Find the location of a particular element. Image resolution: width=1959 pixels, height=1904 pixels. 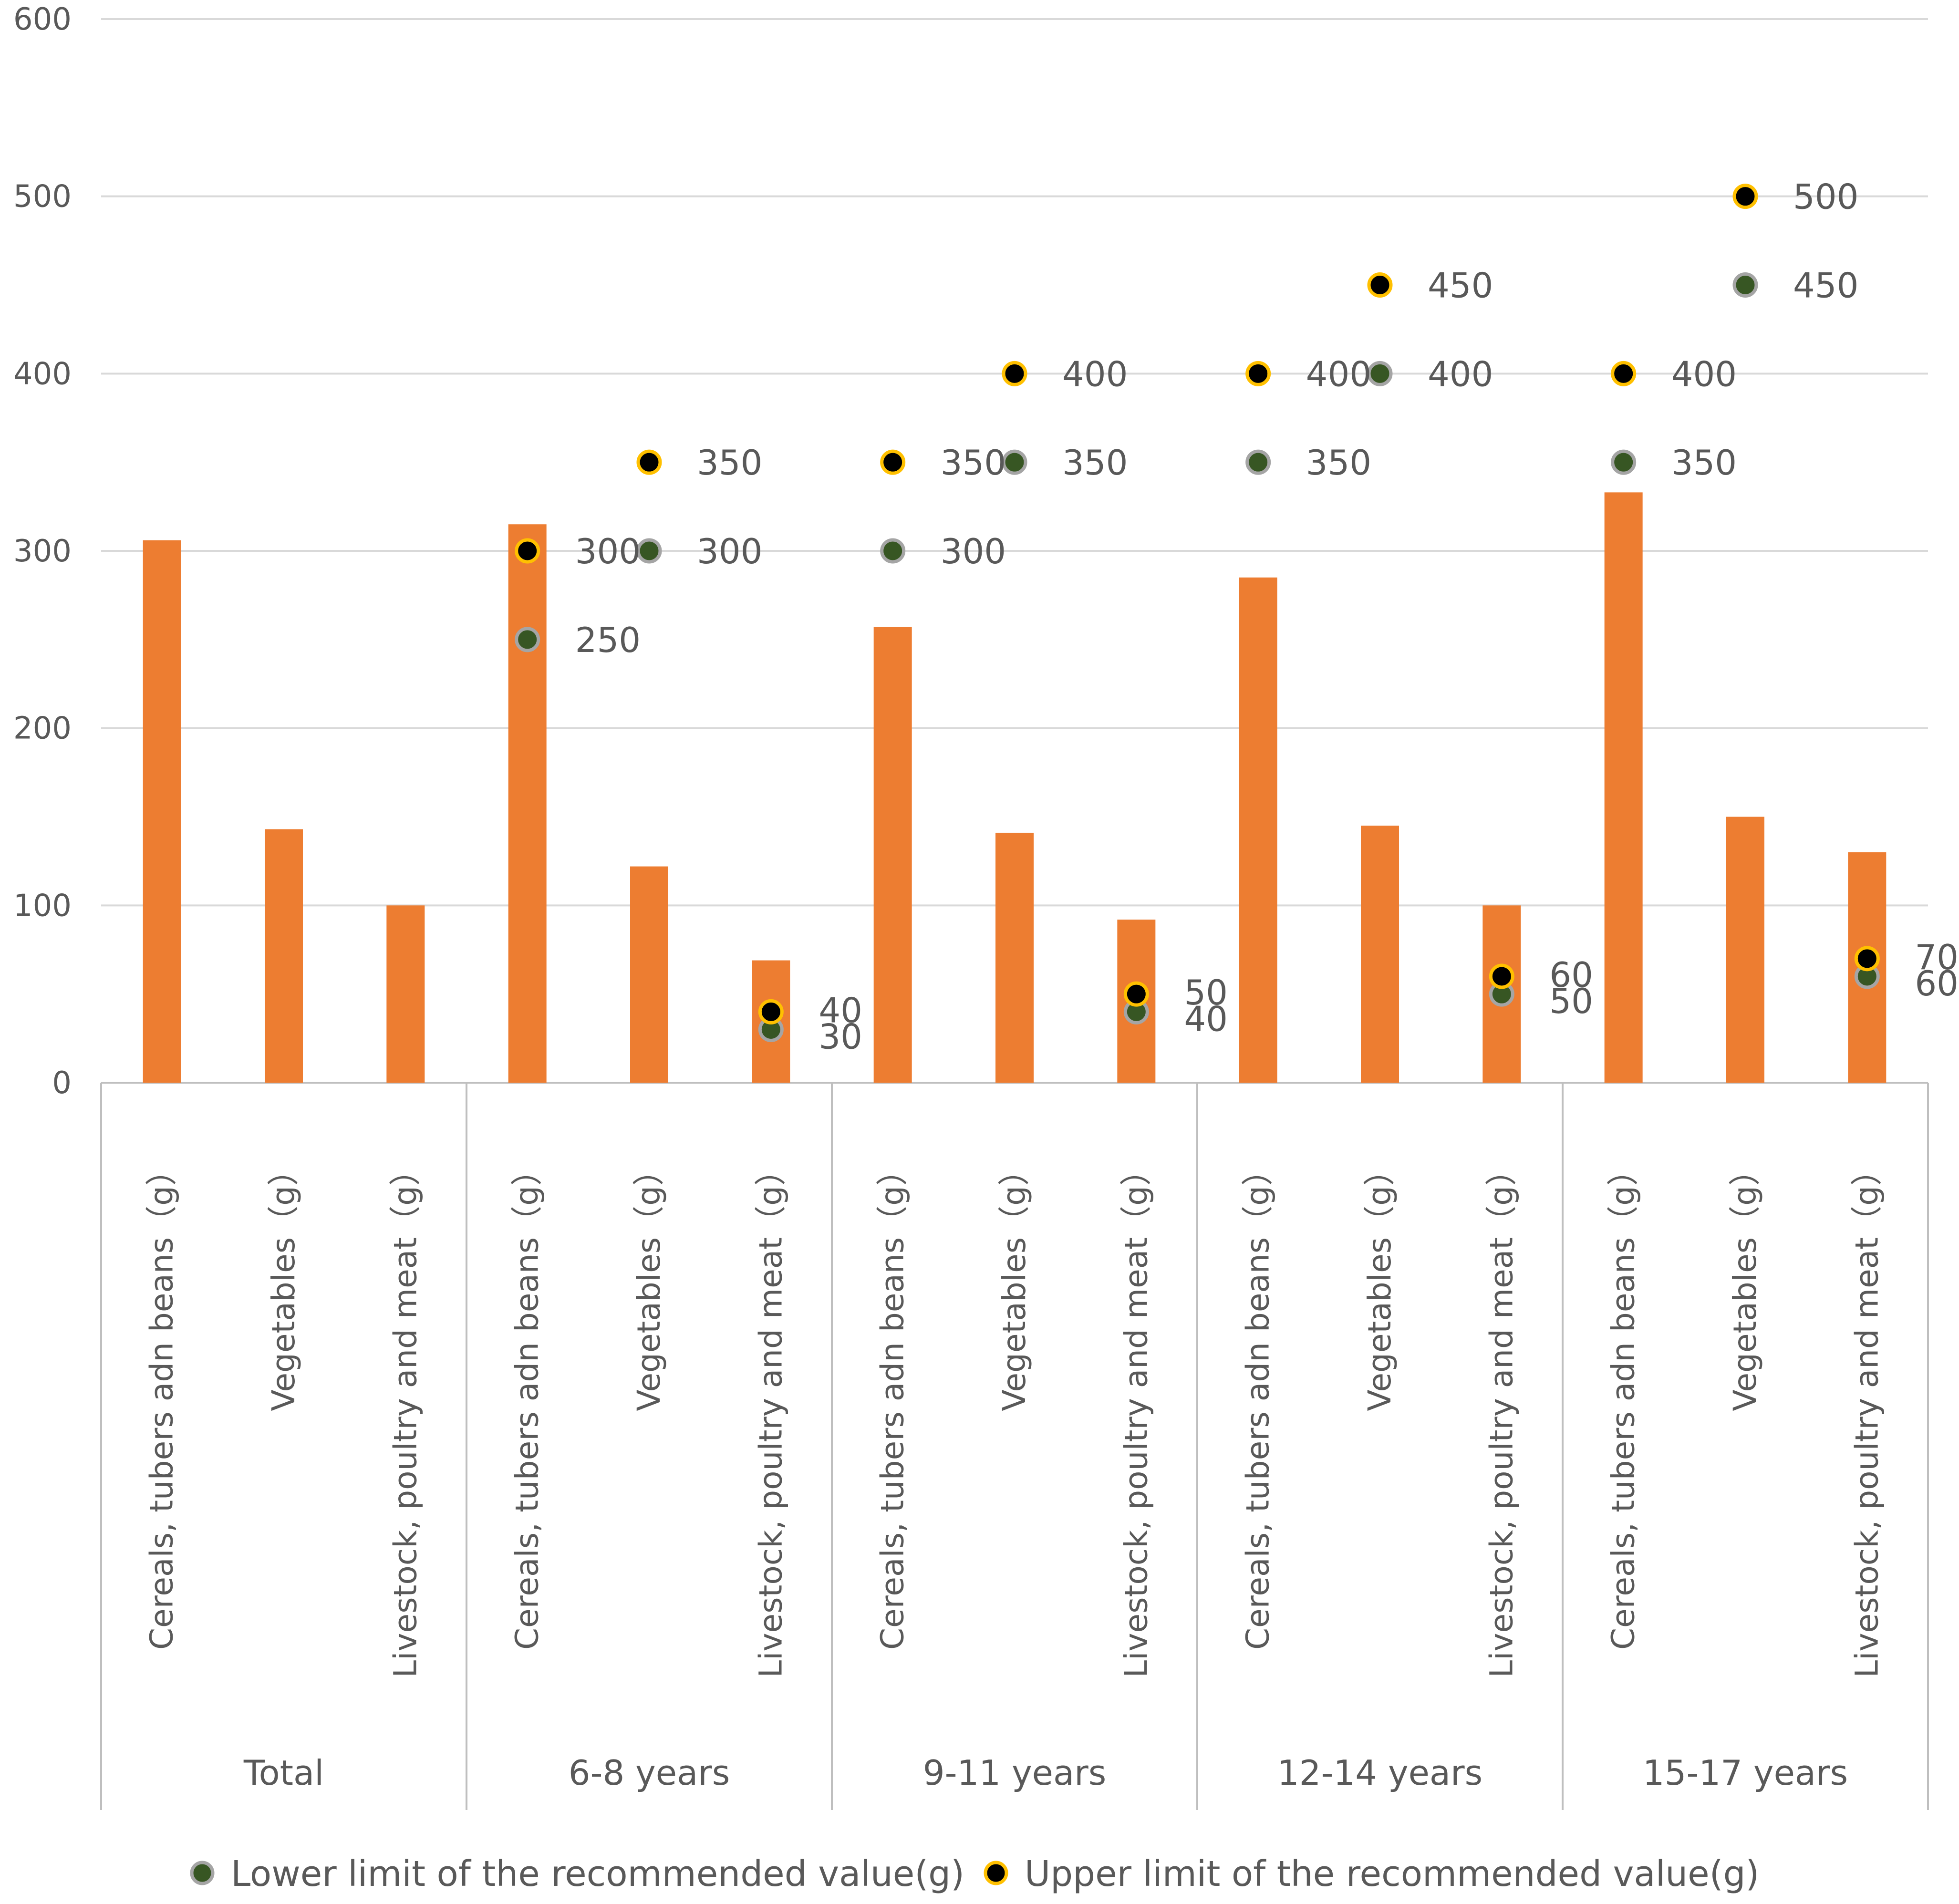

y-tick-label: 0 is located at coordinates (62, 1083).